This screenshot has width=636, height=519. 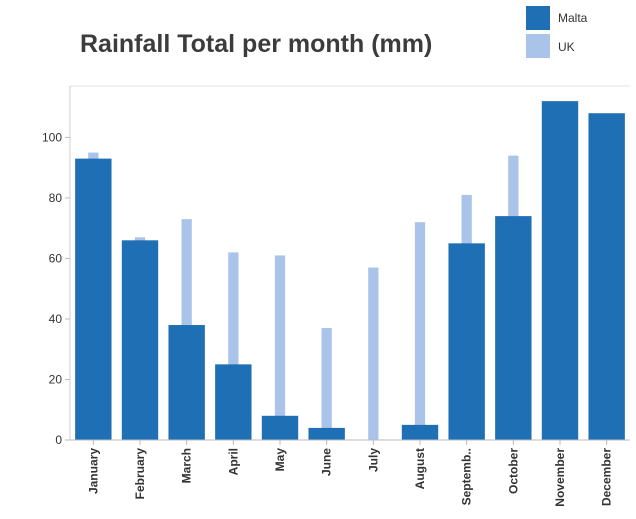 I want to click on x-tick-label: January, so click(x=93, y=471).